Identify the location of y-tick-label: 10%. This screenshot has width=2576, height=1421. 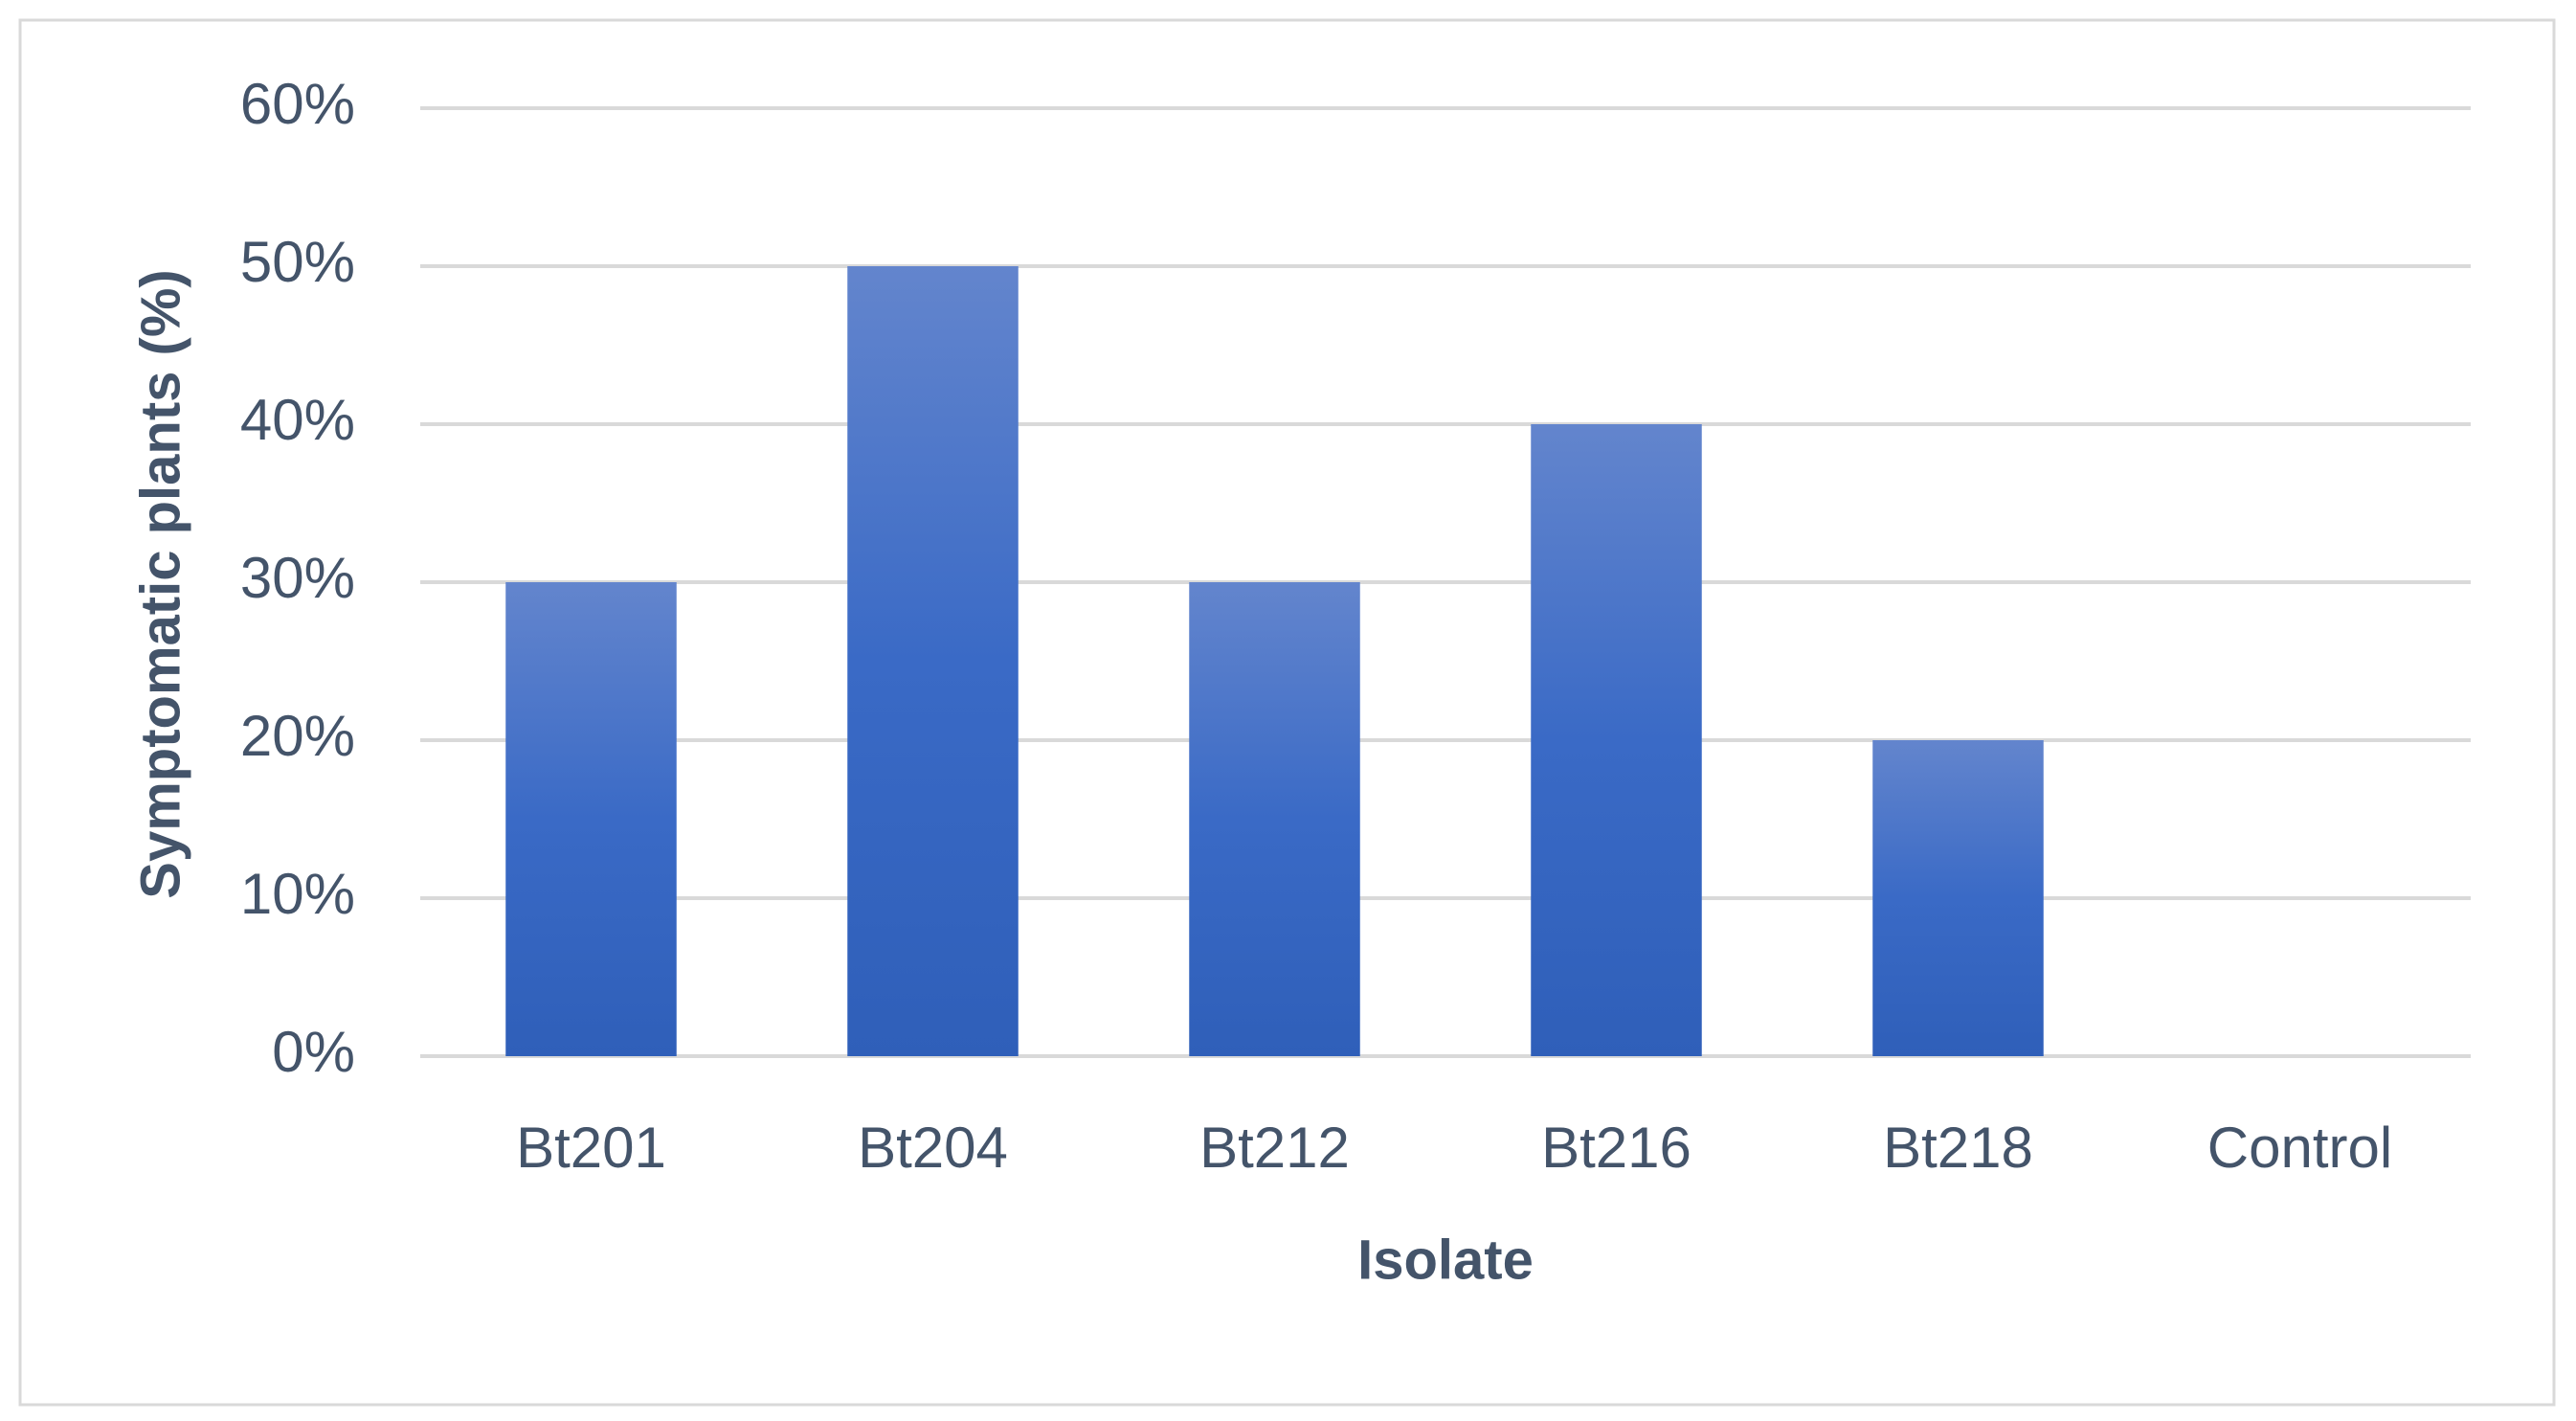
(297, 894).